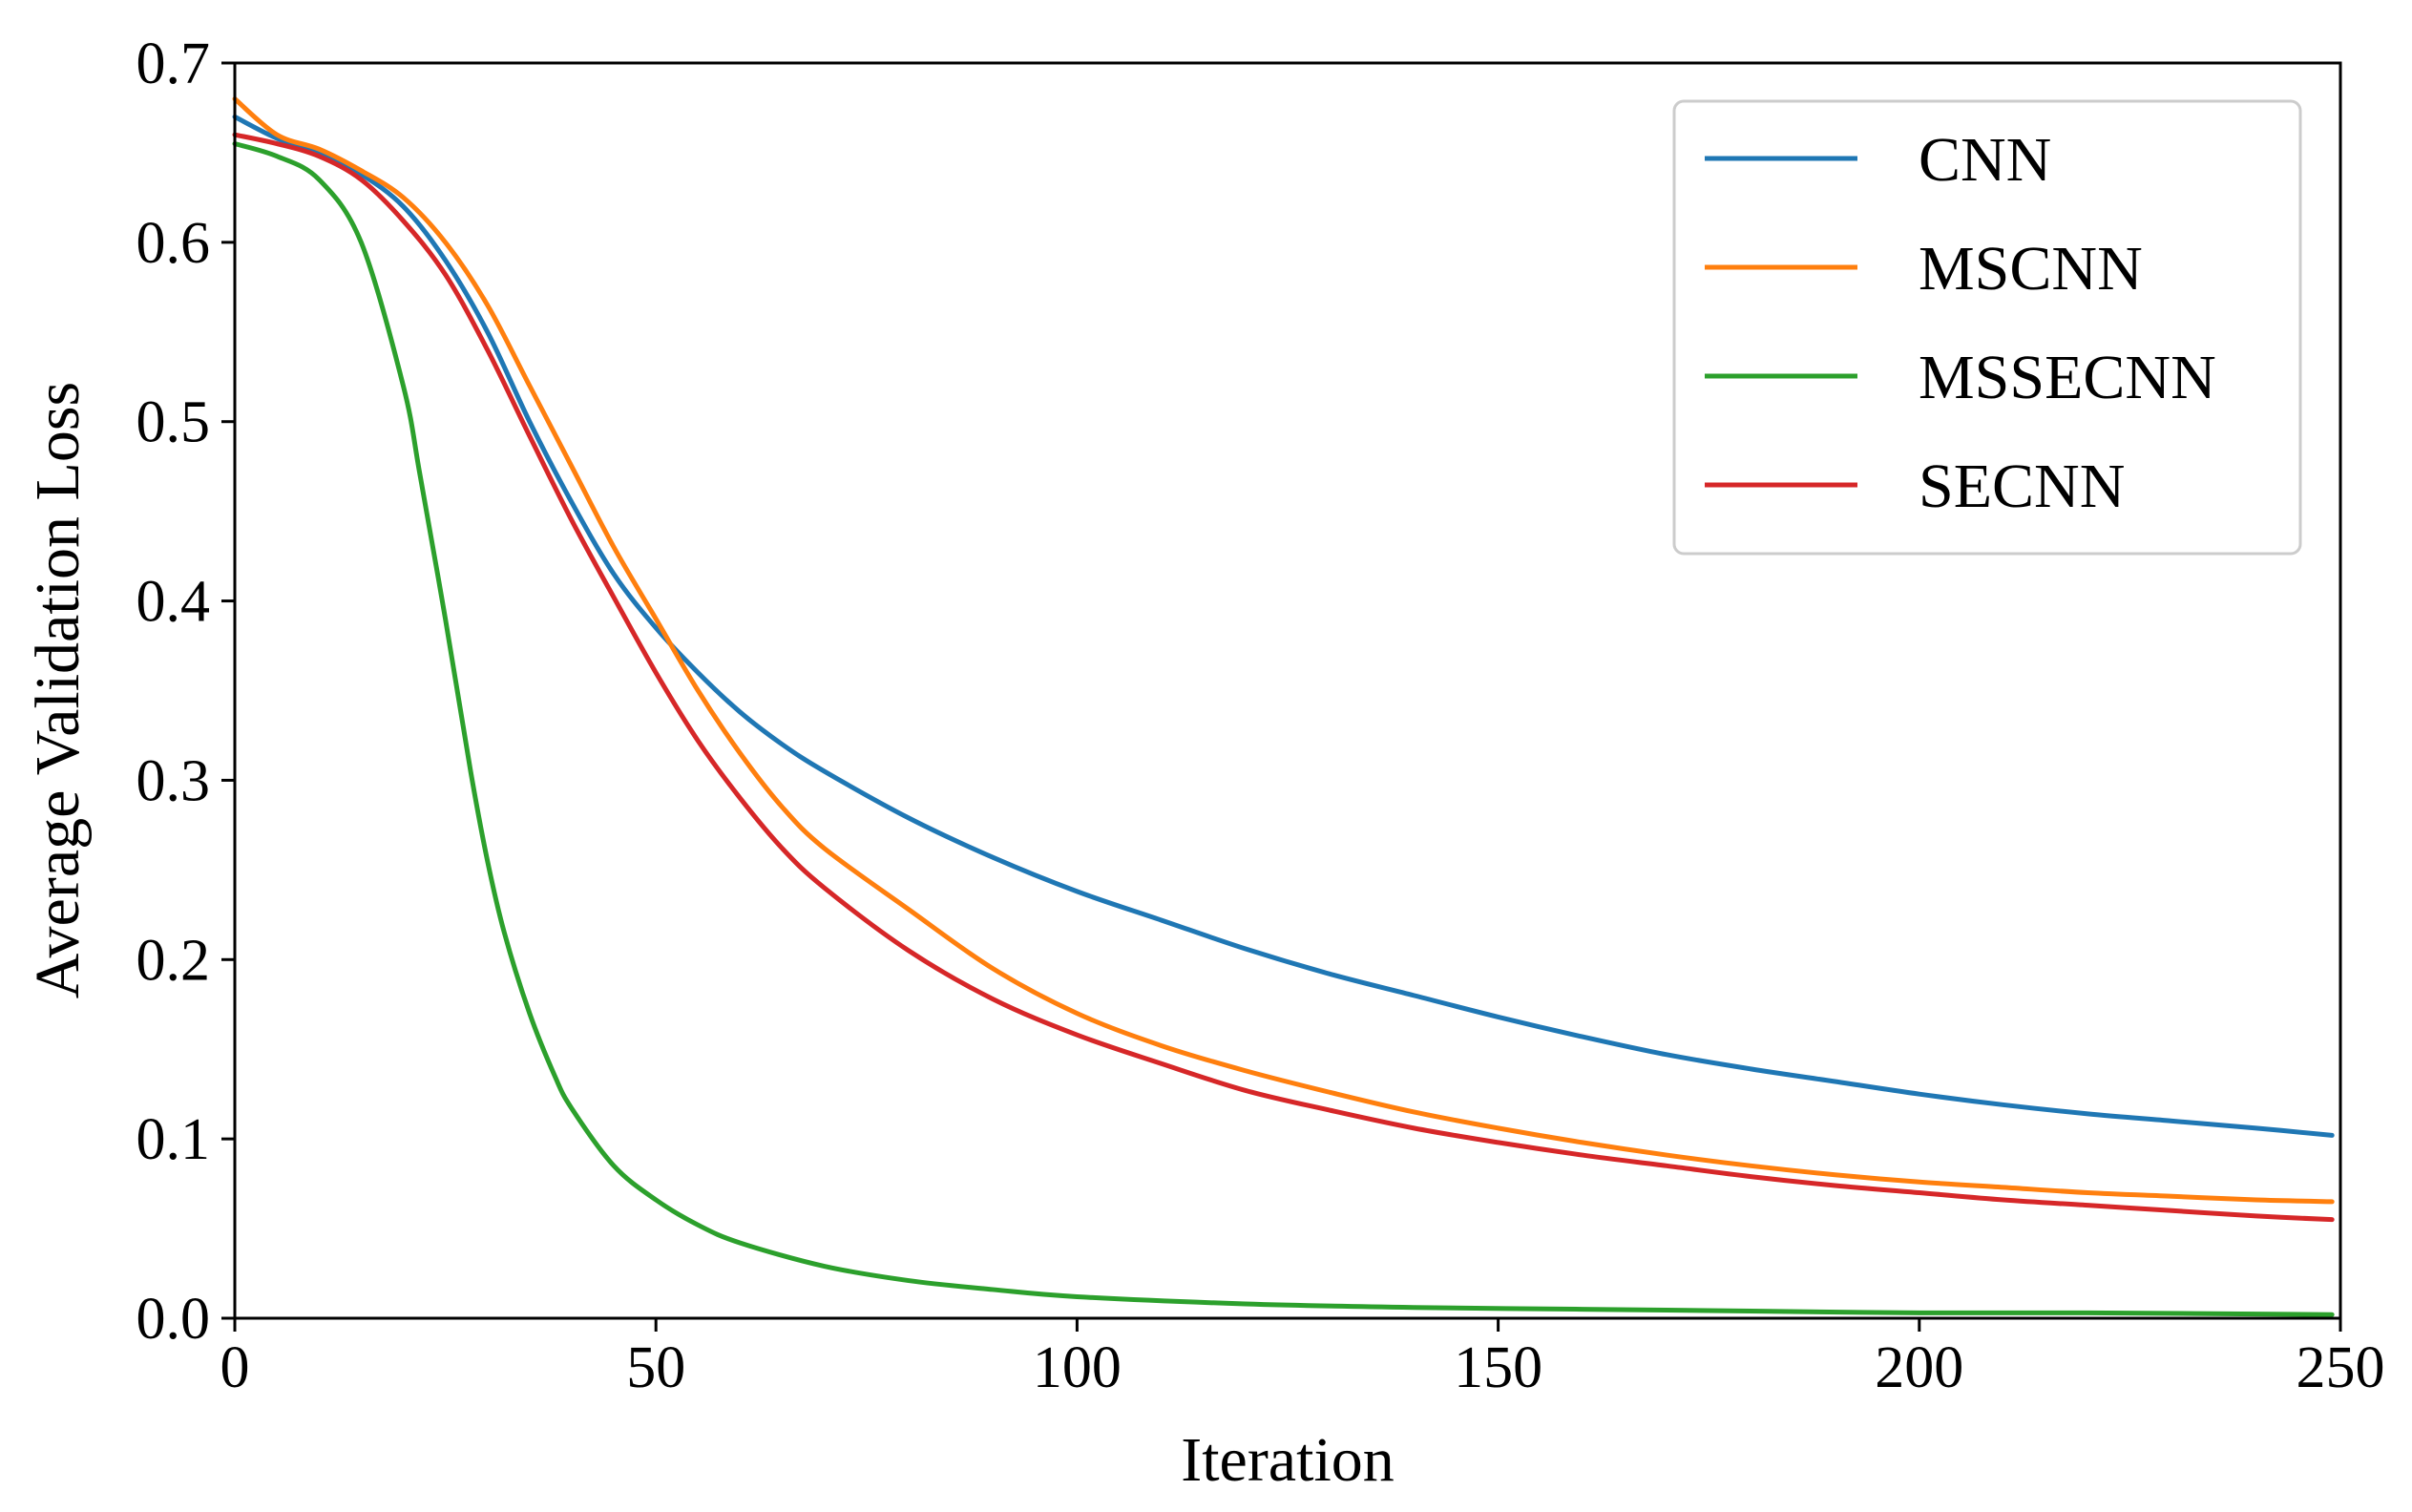  I want to click on y-tick-label: 0.7, so click(173, 64).